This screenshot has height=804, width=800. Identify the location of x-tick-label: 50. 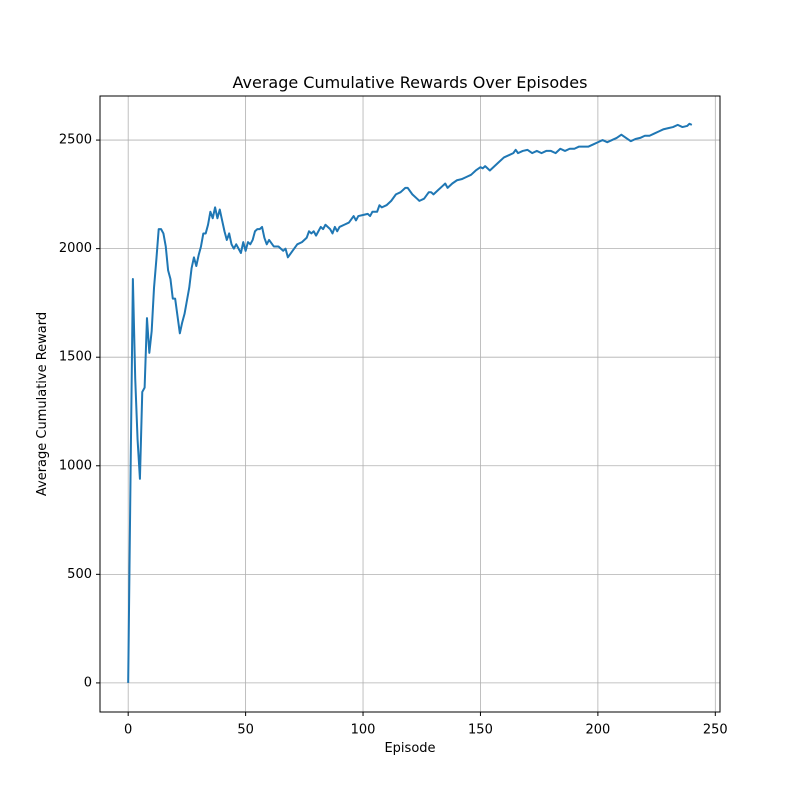
(245, 730).